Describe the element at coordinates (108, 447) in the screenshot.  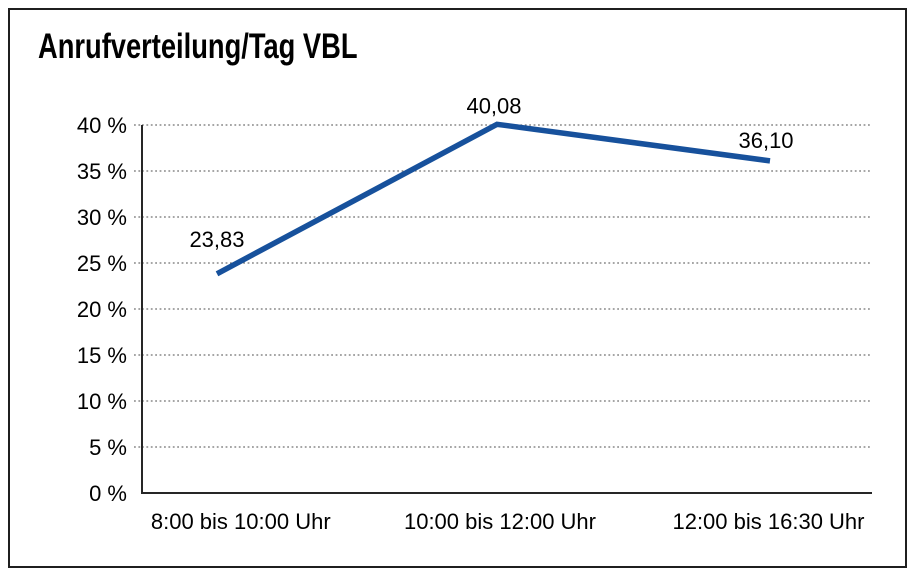
I see `y-tick-label: 5 %` at that location.